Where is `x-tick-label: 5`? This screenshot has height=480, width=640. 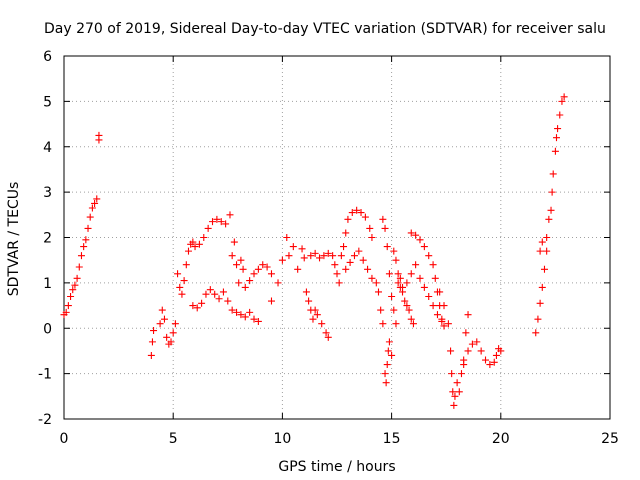
x-tick-label: 5 is located at coordinates (173, 439).